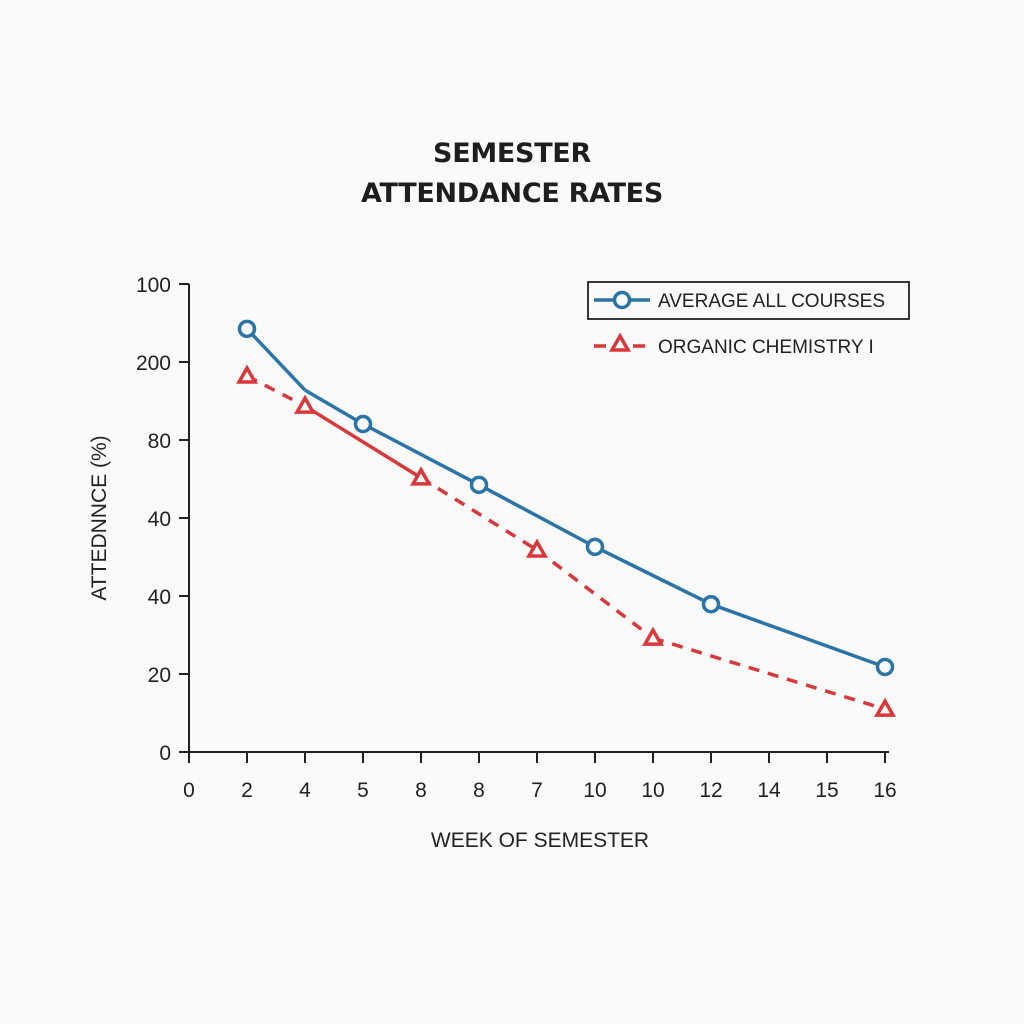 This screenshot has width=1024, height=1024. Describe the element at coordinates (363, 790) in the screenshot. I see `x-tick-label: 5` at that location.